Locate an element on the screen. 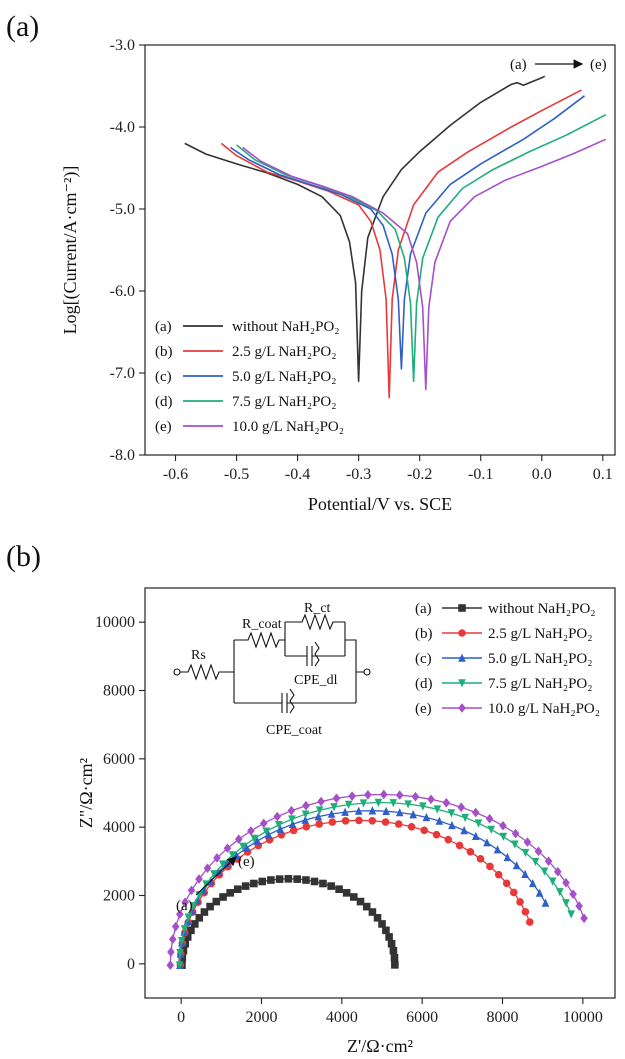 This screenshot has width=625, height=1059. y-tick-label: -5.0 is located at coordinates (122, 209).